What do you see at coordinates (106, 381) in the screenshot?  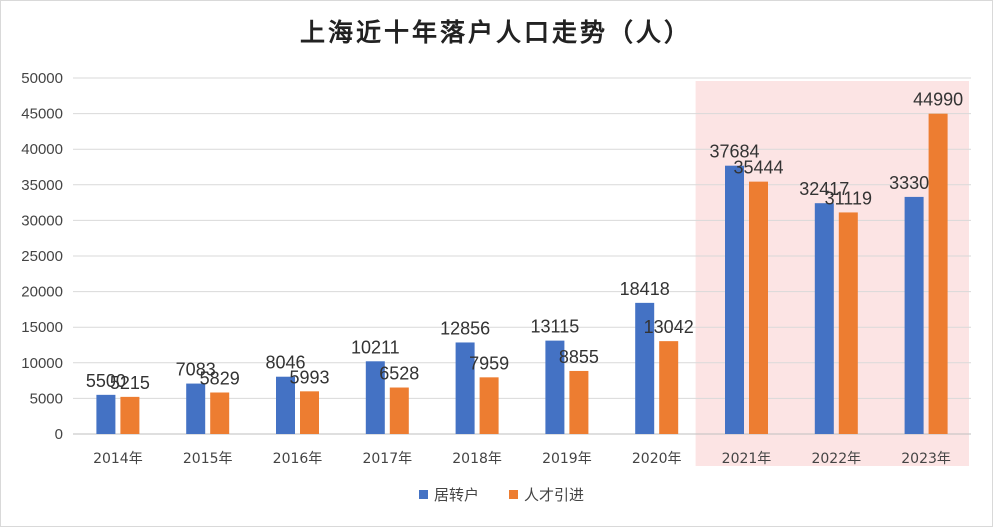 I see `data-label: 5500` at bounding box center [106, 381].